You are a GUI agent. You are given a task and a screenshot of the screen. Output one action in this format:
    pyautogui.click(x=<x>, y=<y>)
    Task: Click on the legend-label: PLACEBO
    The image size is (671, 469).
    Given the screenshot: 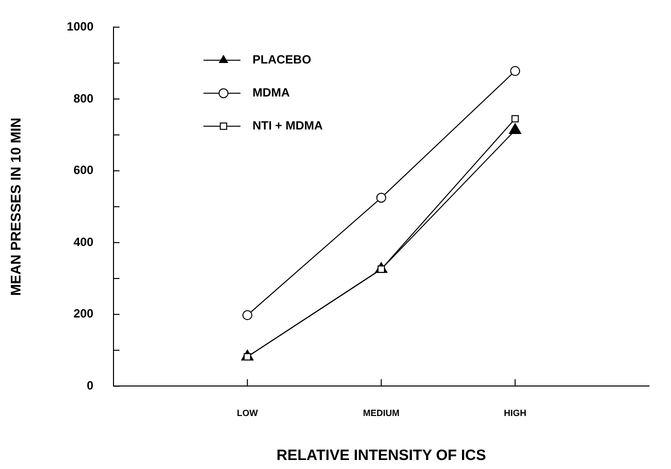 What is the action you would take?
    pyautogui.click(x=282, y=59)
    